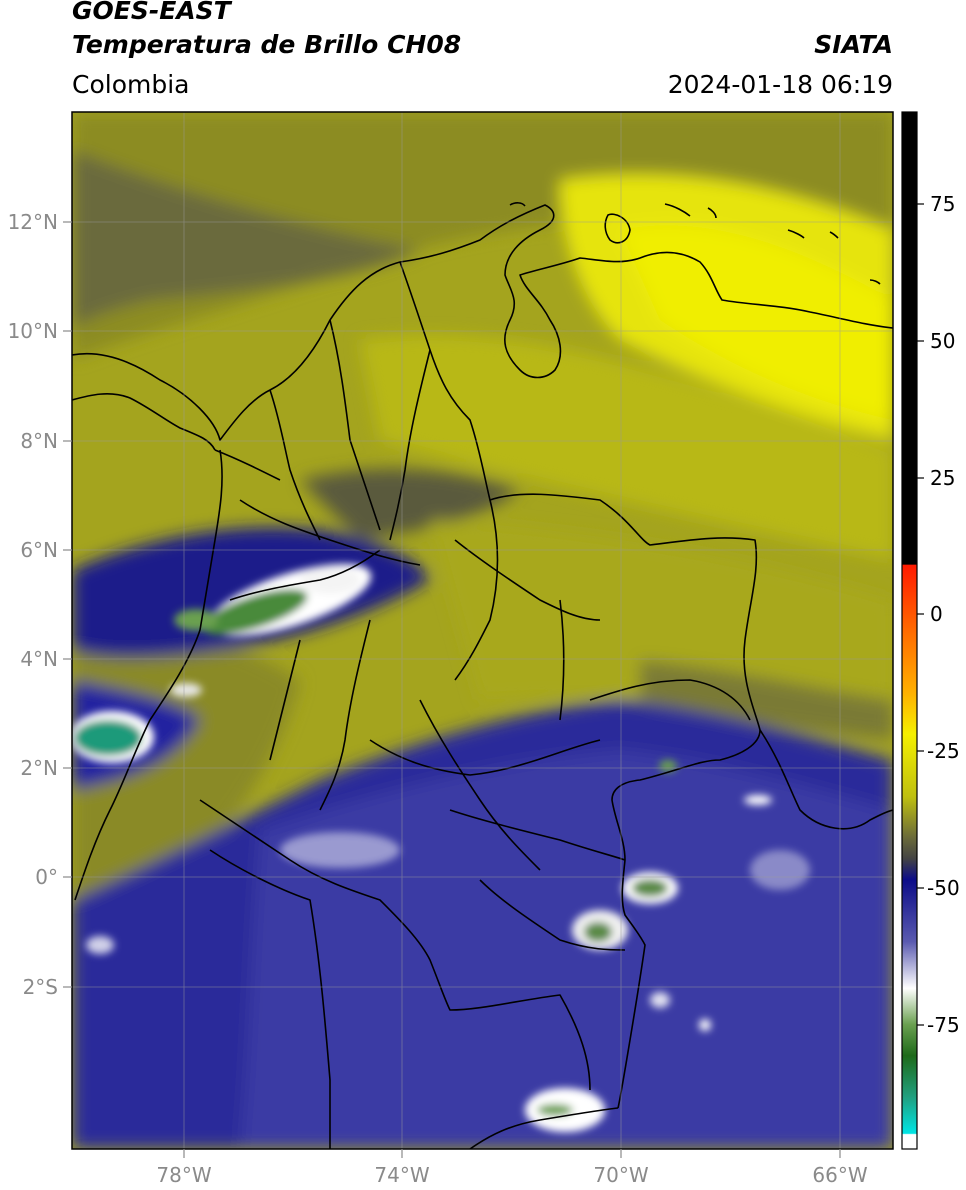 This screenshot has height=1190, width=966. Describe the element at coordinates (839, 1175) in the screenshot. I see `lon-label: 66°W` at that location.